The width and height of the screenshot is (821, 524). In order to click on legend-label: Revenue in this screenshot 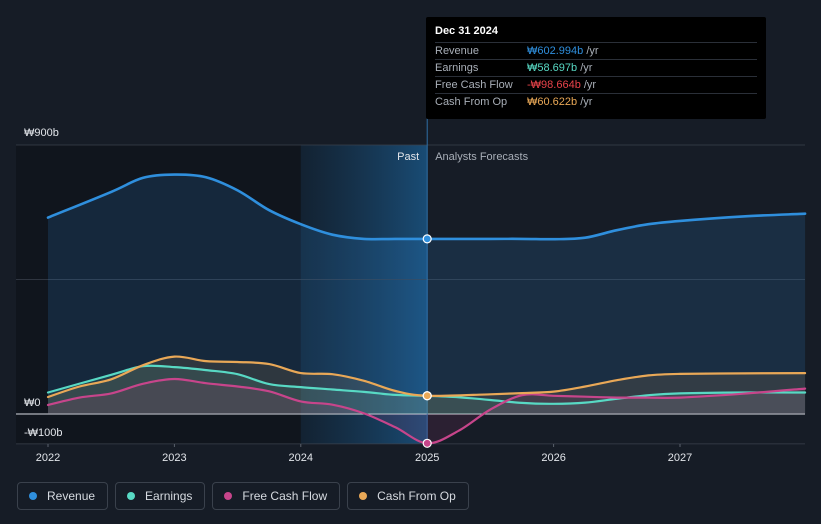, I will do `click(71, 496)`.